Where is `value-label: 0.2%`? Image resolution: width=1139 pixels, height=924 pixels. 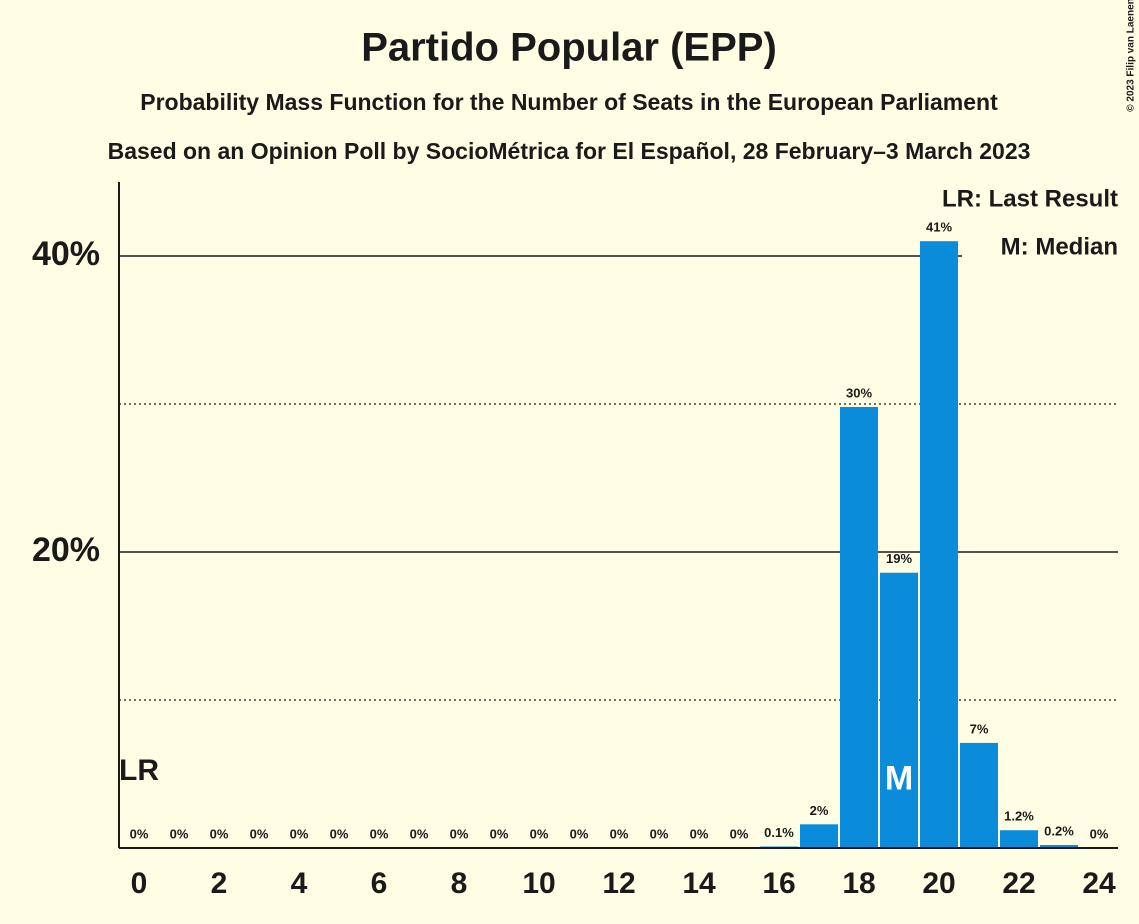
value-label: 0.2% is located at coordinates (1059, 830).